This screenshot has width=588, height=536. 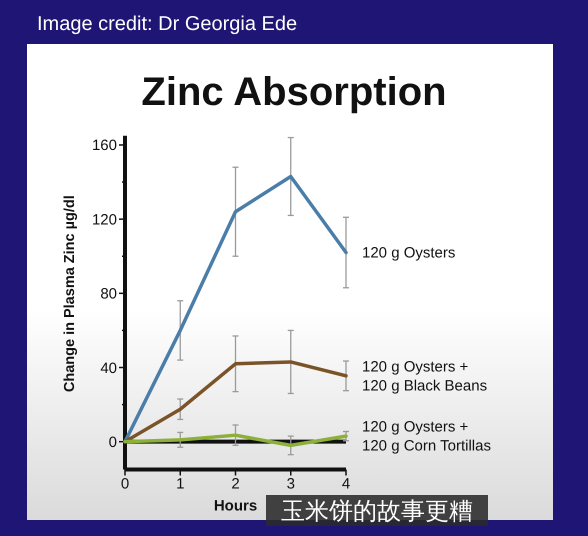 What do you see at coordinates (425, 376) in the screenshot?
I see `series-label: 120 g Oysters + 120 g Black Beans` at bounding box center [425, 376].